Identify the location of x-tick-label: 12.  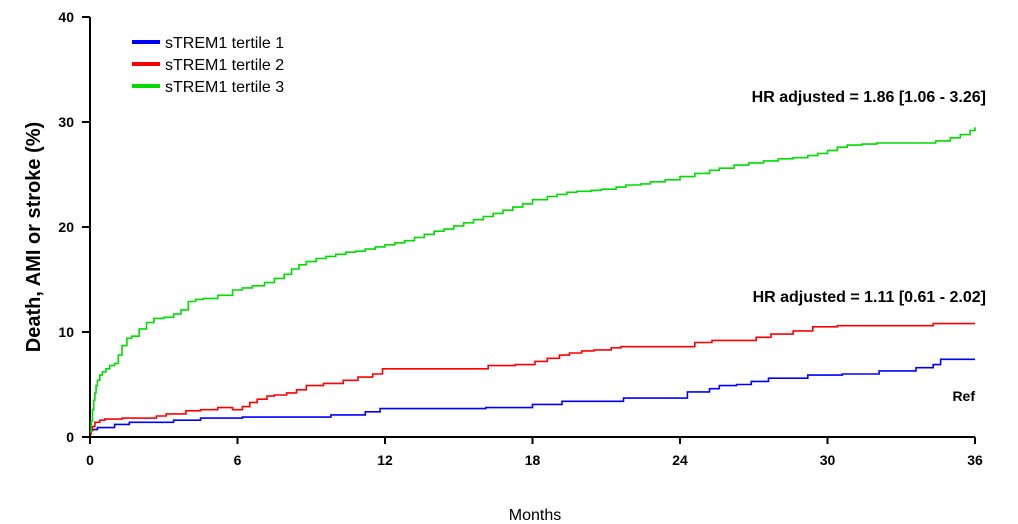
(385, 460).